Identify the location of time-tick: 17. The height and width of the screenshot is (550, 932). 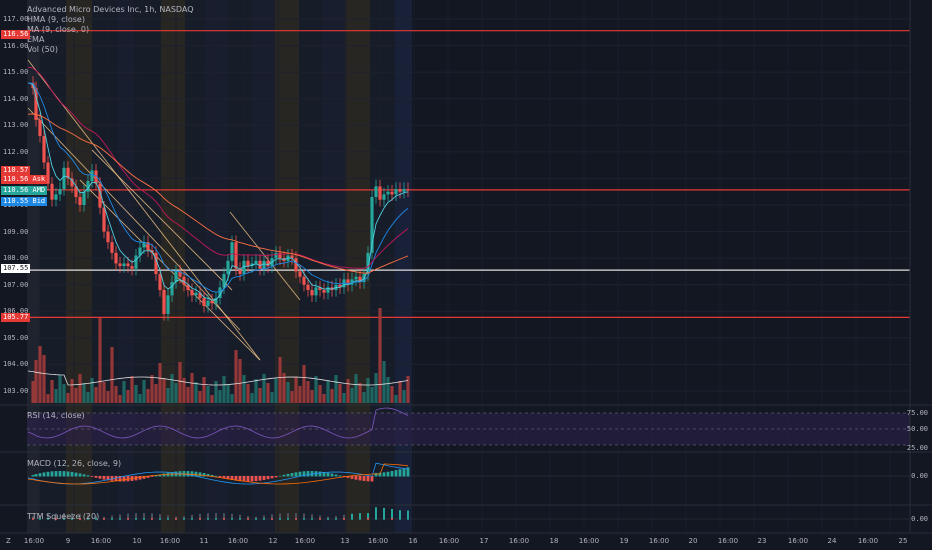
(484, 541).